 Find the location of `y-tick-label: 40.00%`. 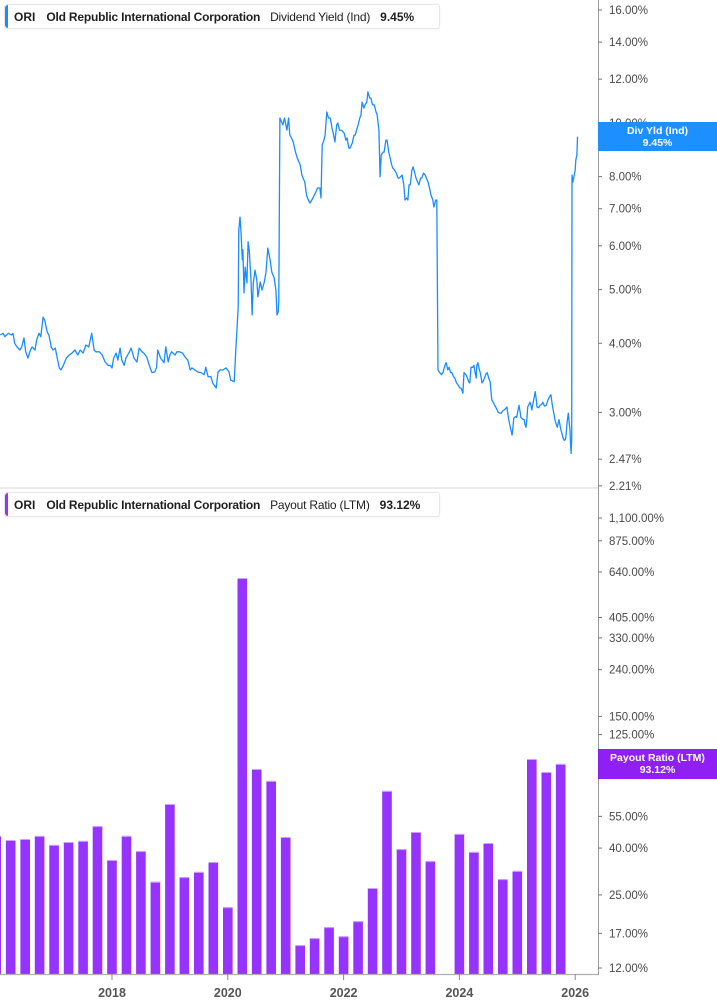

y-tick-label: 40.00% is located at coordinates (628, 849).